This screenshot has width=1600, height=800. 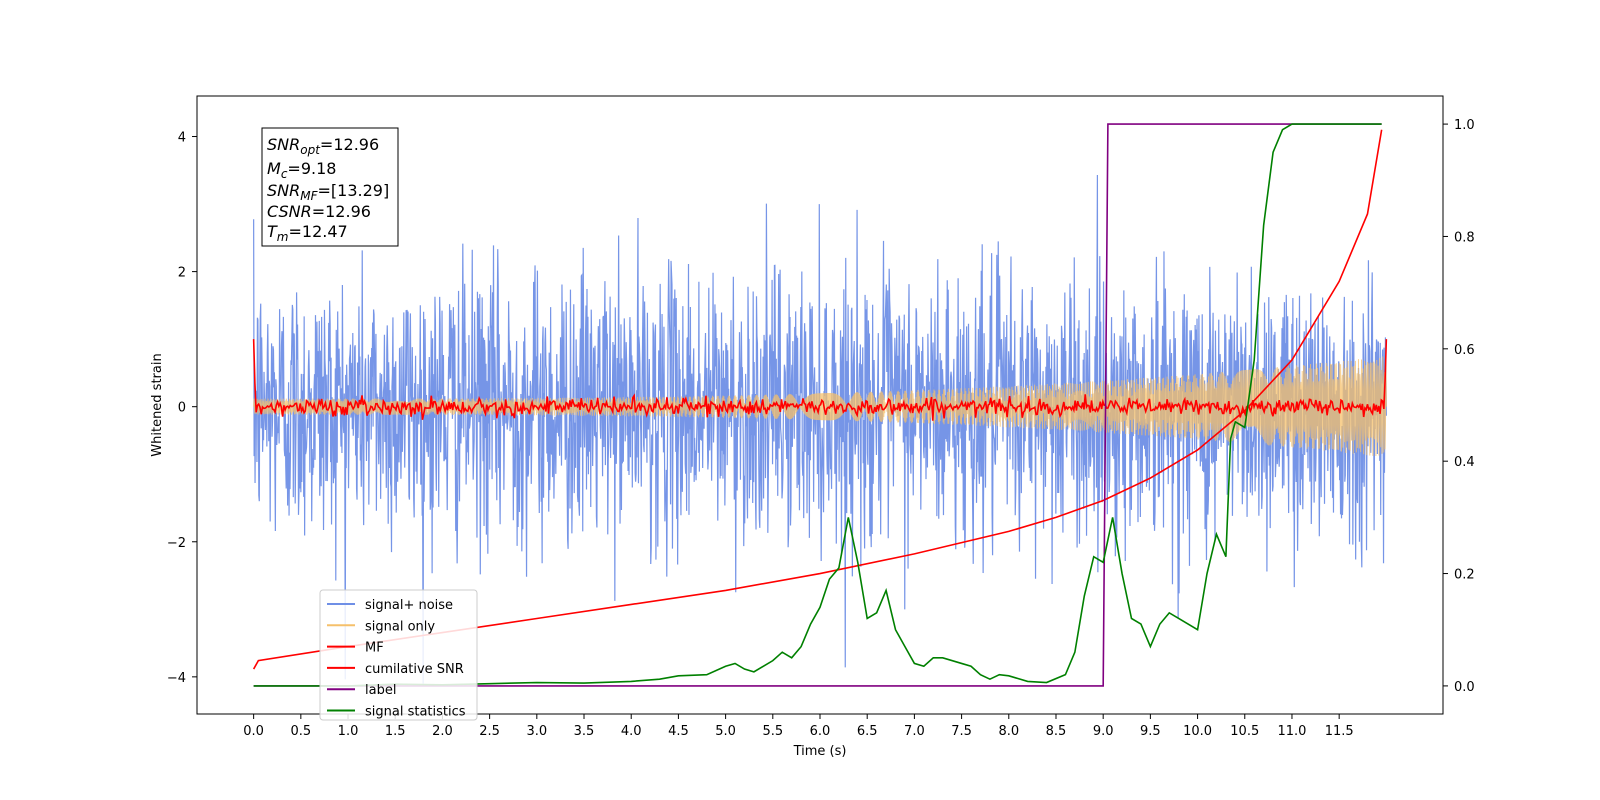 What do you see at coordinates (301, 170) in the screenshot?
I see `info-mc: Mc=9.18` at bounding box center [301, 170].